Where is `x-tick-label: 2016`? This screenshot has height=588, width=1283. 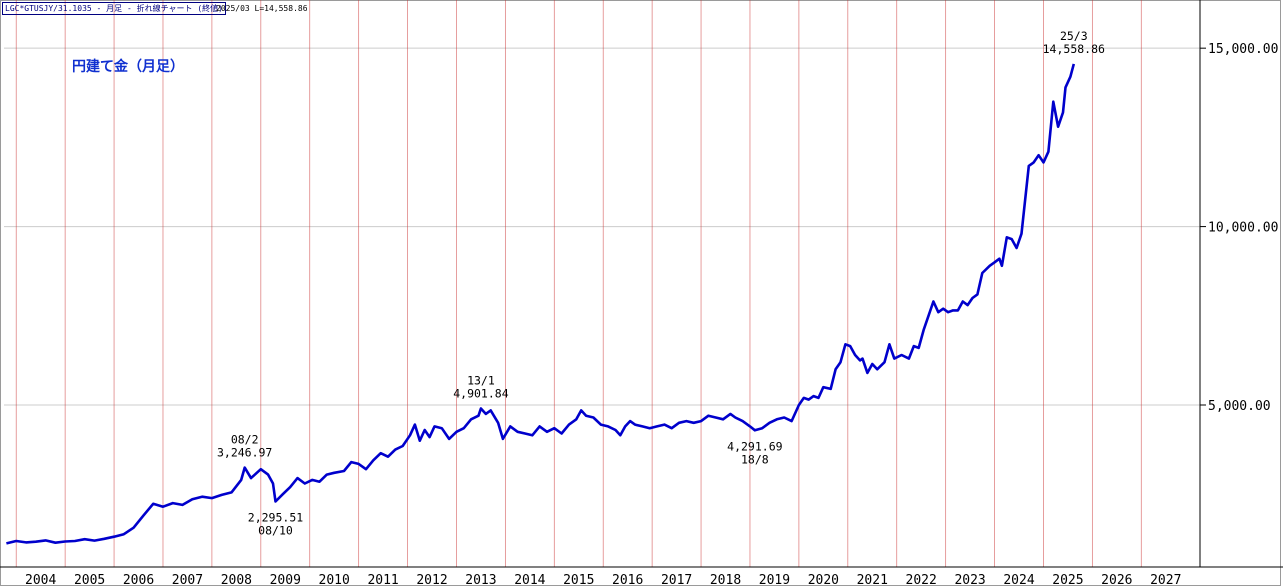
x-tick-label: 2016 is located at coordinates (627, 580).